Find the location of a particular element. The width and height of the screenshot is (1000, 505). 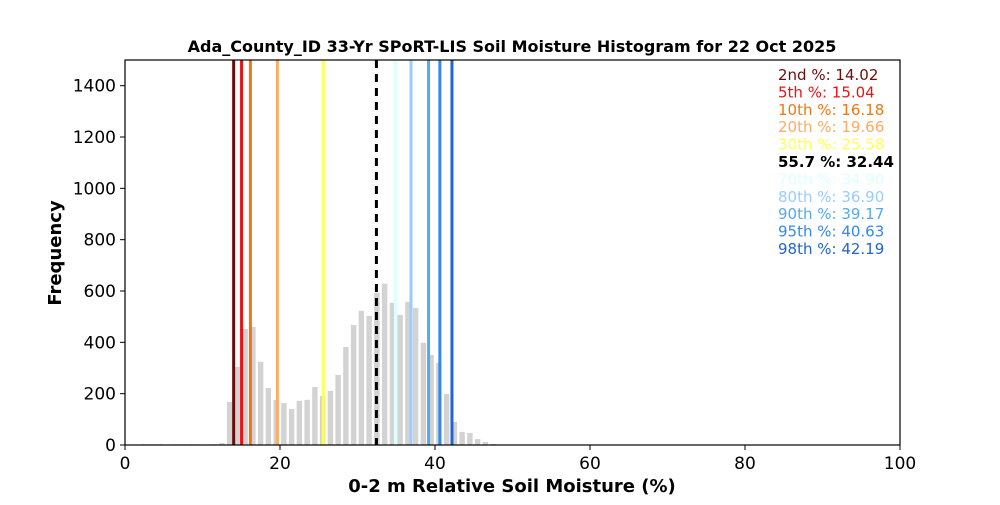

x-tick-label: 80 is located at coordinates (745, 464).